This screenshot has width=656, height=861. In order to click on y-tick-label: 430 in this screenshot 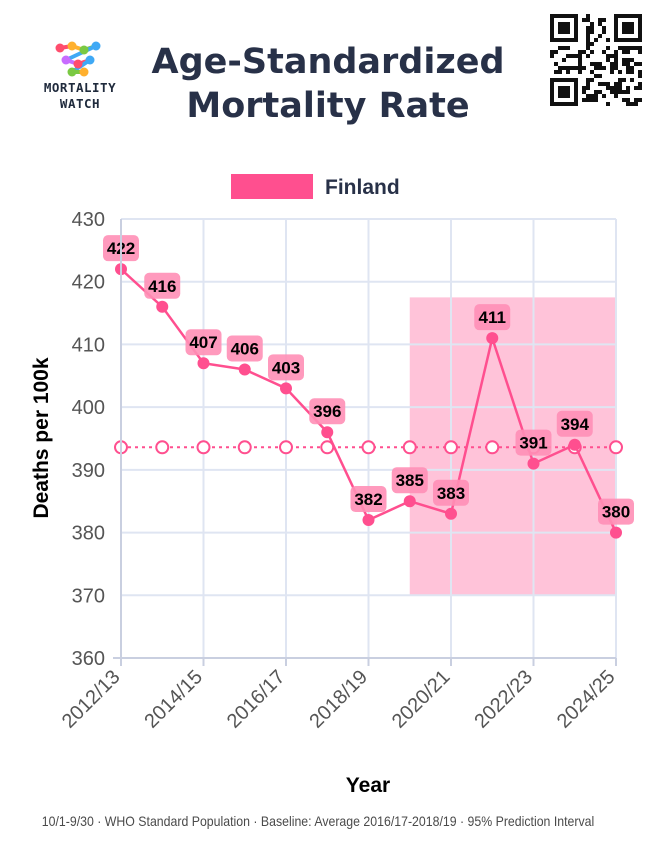, I will do `click(88, 220)`.